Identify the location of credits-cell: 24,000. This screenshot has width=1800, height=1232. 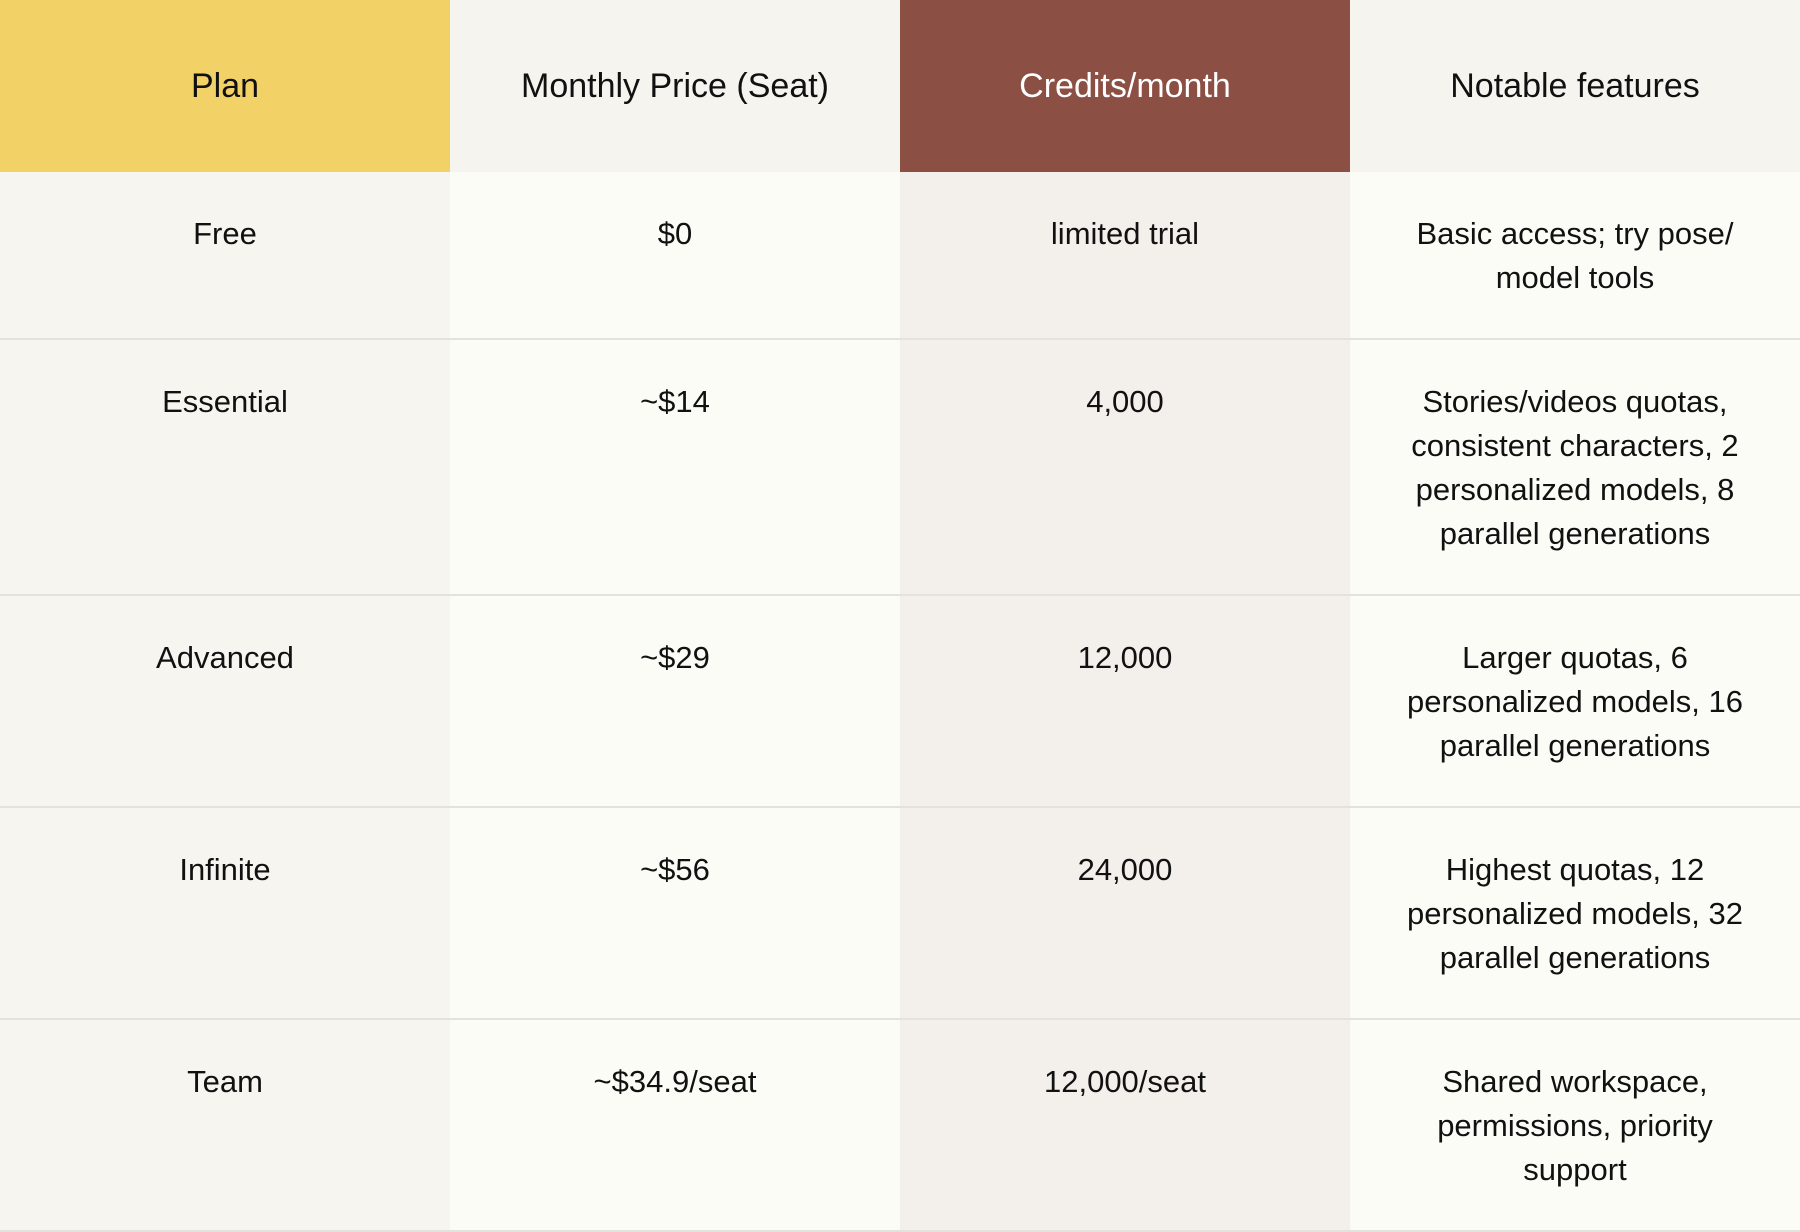
(1125, 913).